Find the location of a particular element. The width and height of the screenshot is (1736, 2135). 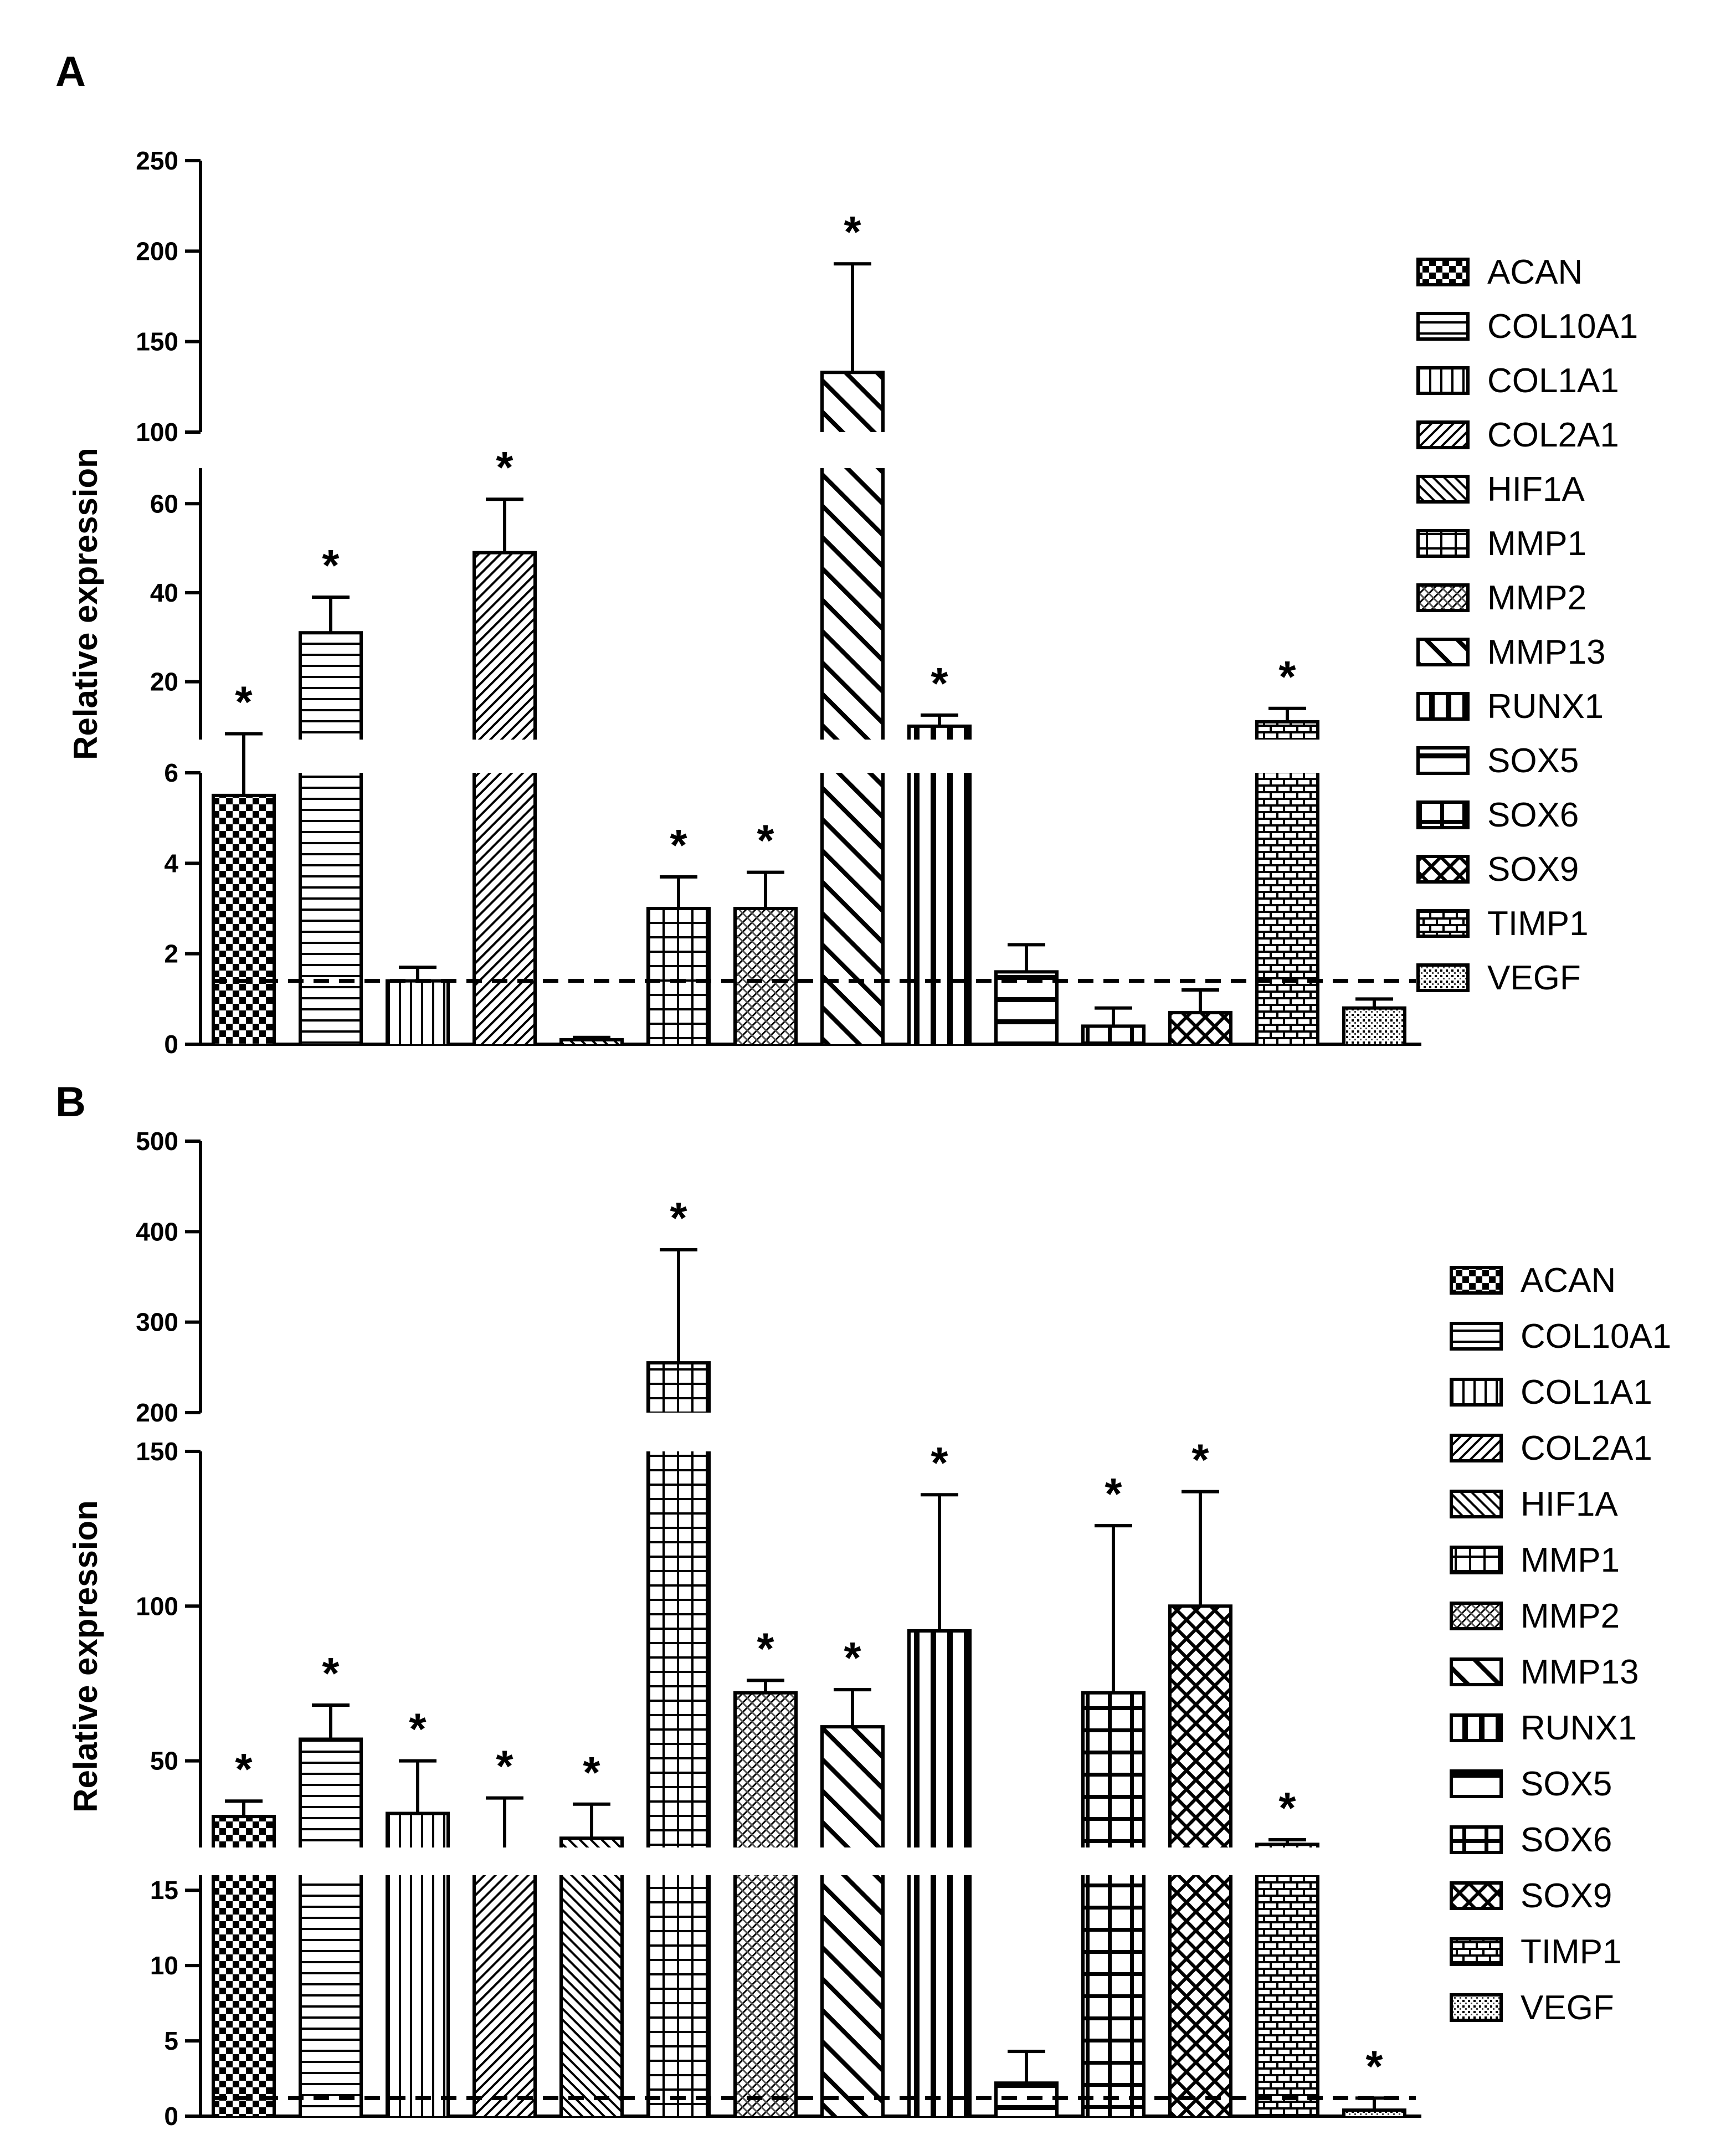

legend-item: RUNX1 is located at coordinates (1510, 706).